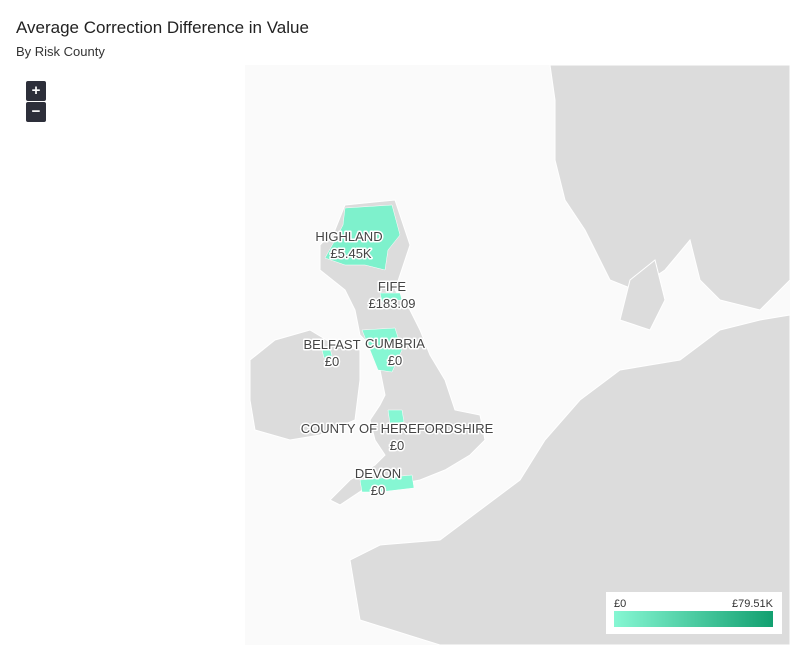  What do you see at coordinates (351, 253) in the screenshot?
I see `region-value: £5.45K` at bounding box center [351, 253].